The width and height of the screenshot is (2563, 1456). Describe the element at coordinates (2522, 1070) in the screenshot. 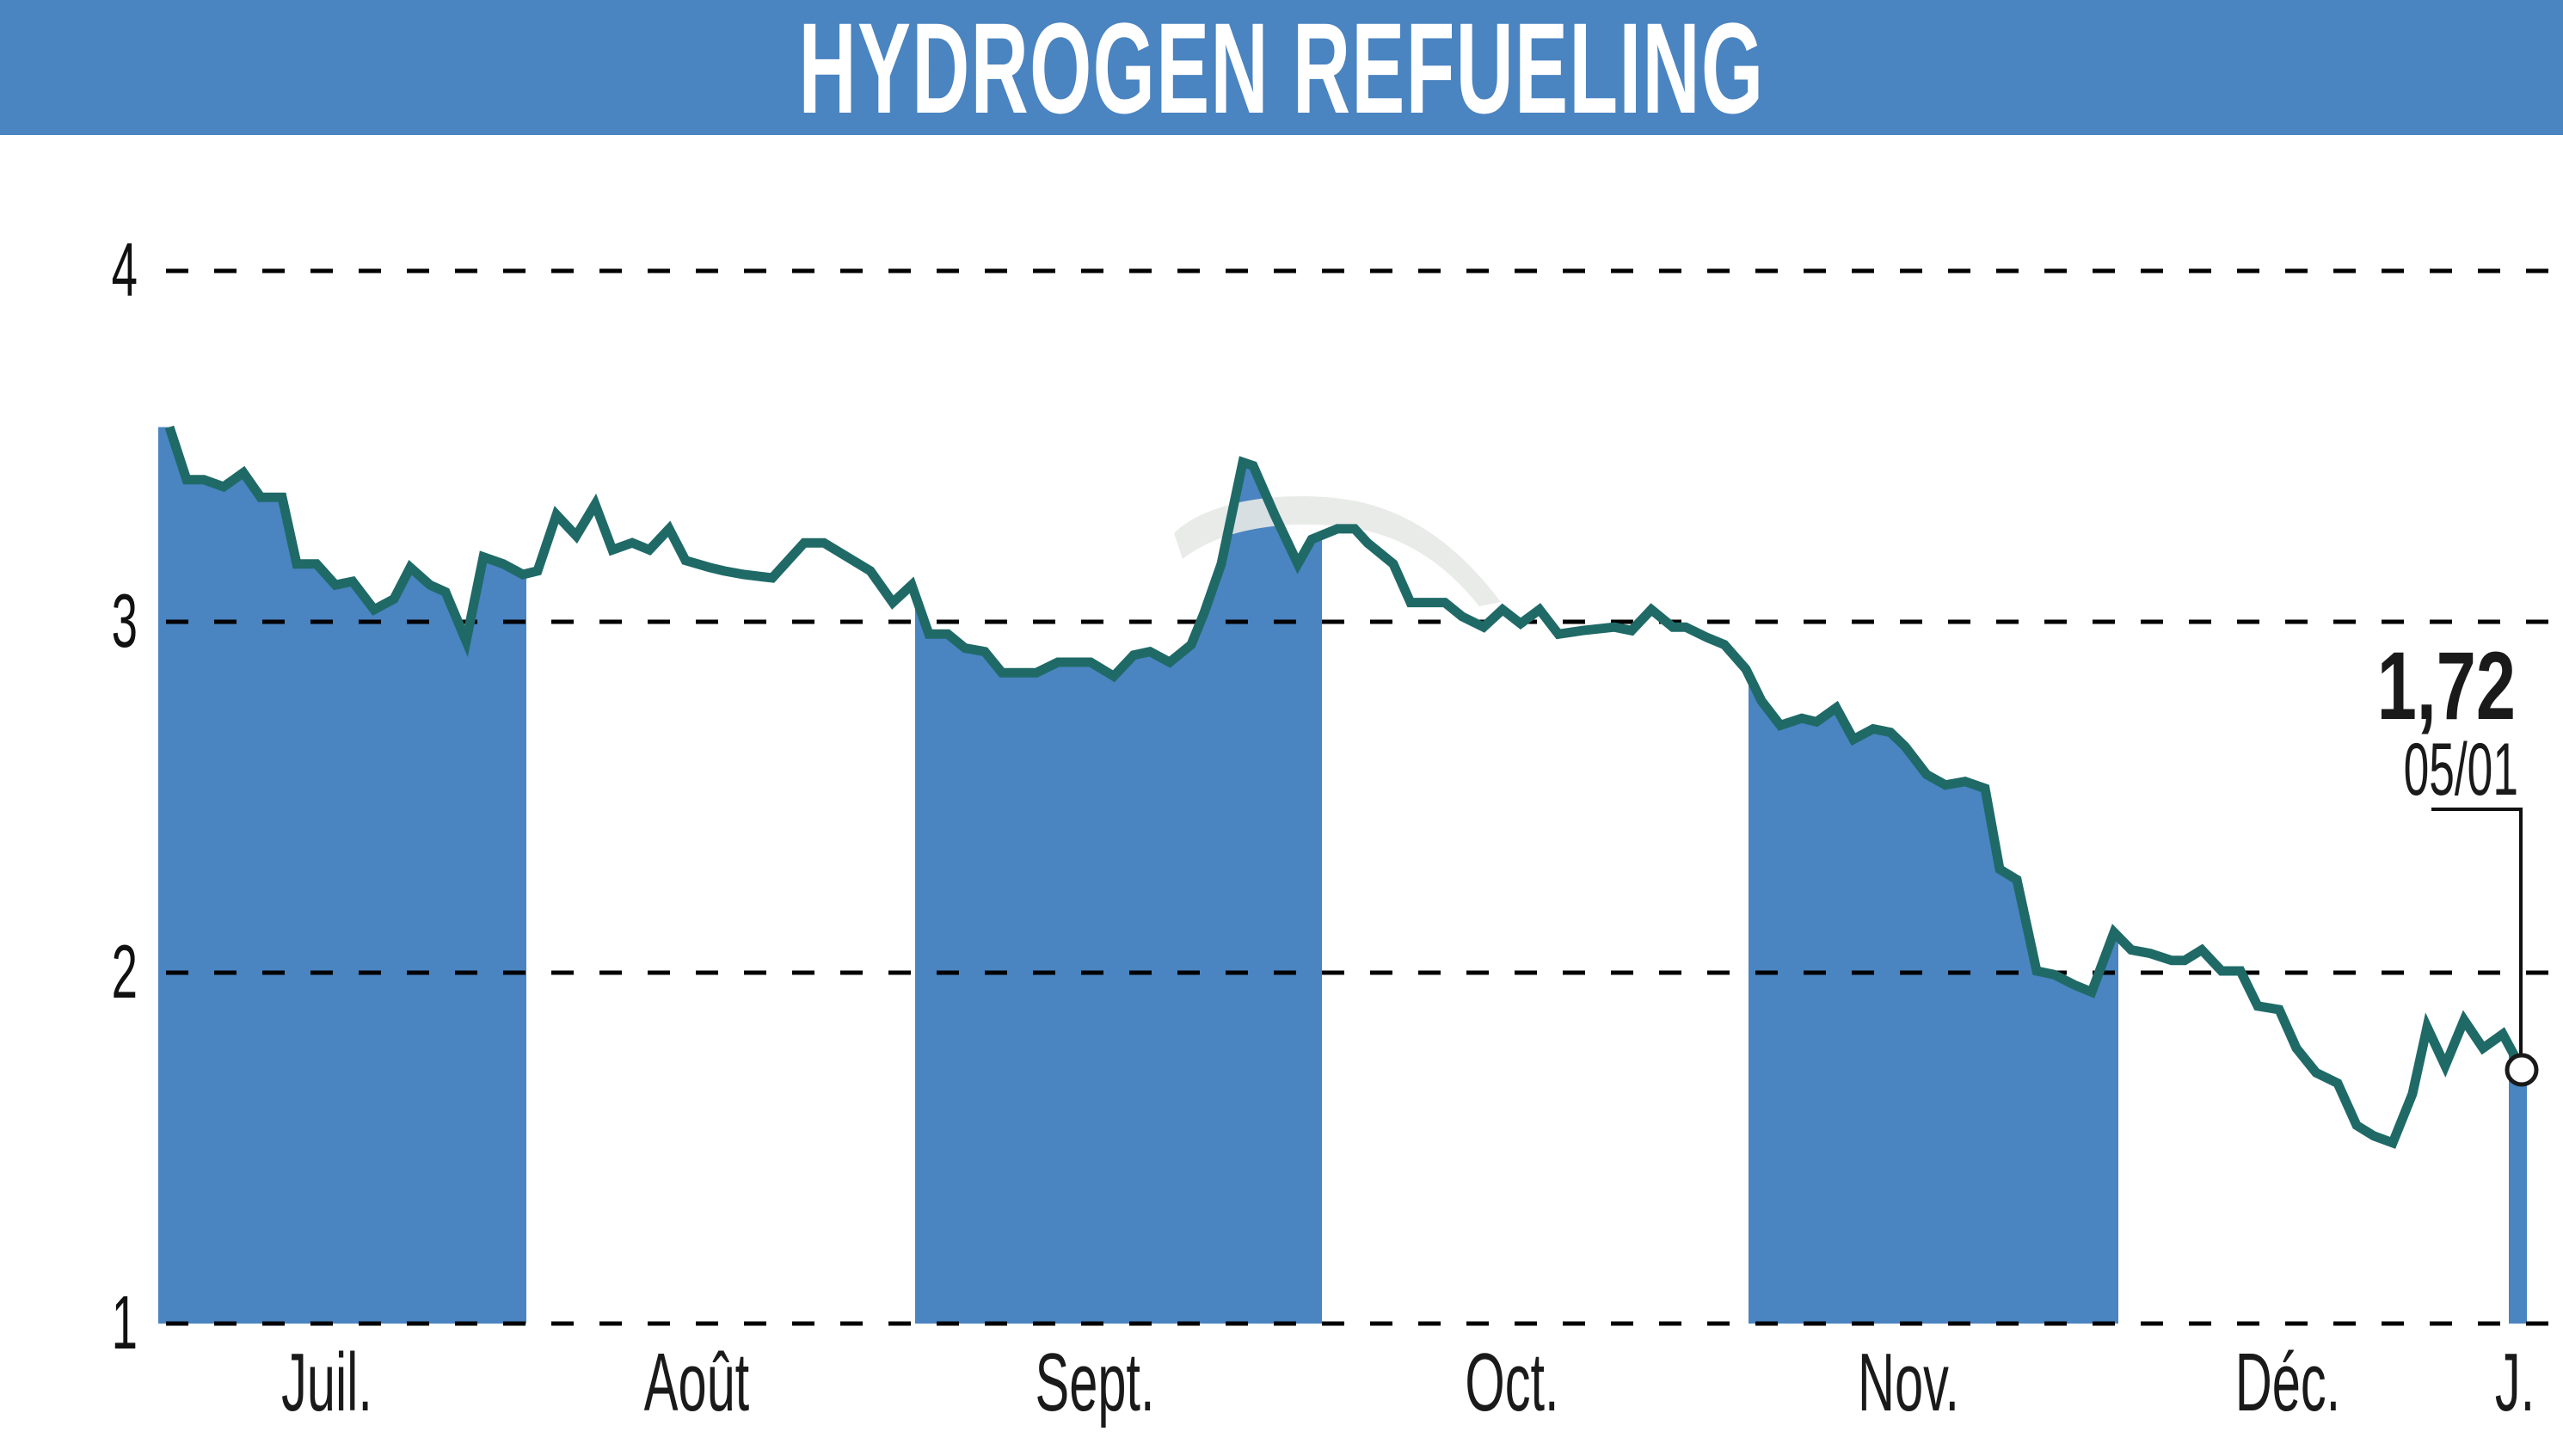

I see `last-value-marker` at that location.